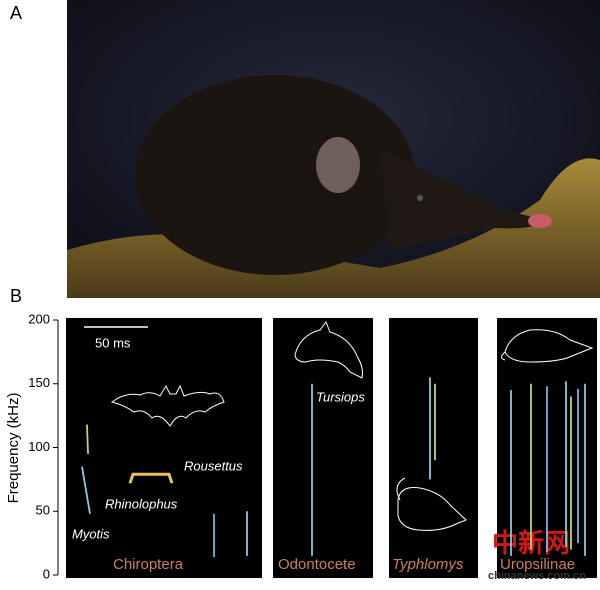  Describe the element at coordinates (148, 564) in the screenshot. I see `group-label: Chiroptera` at that location.